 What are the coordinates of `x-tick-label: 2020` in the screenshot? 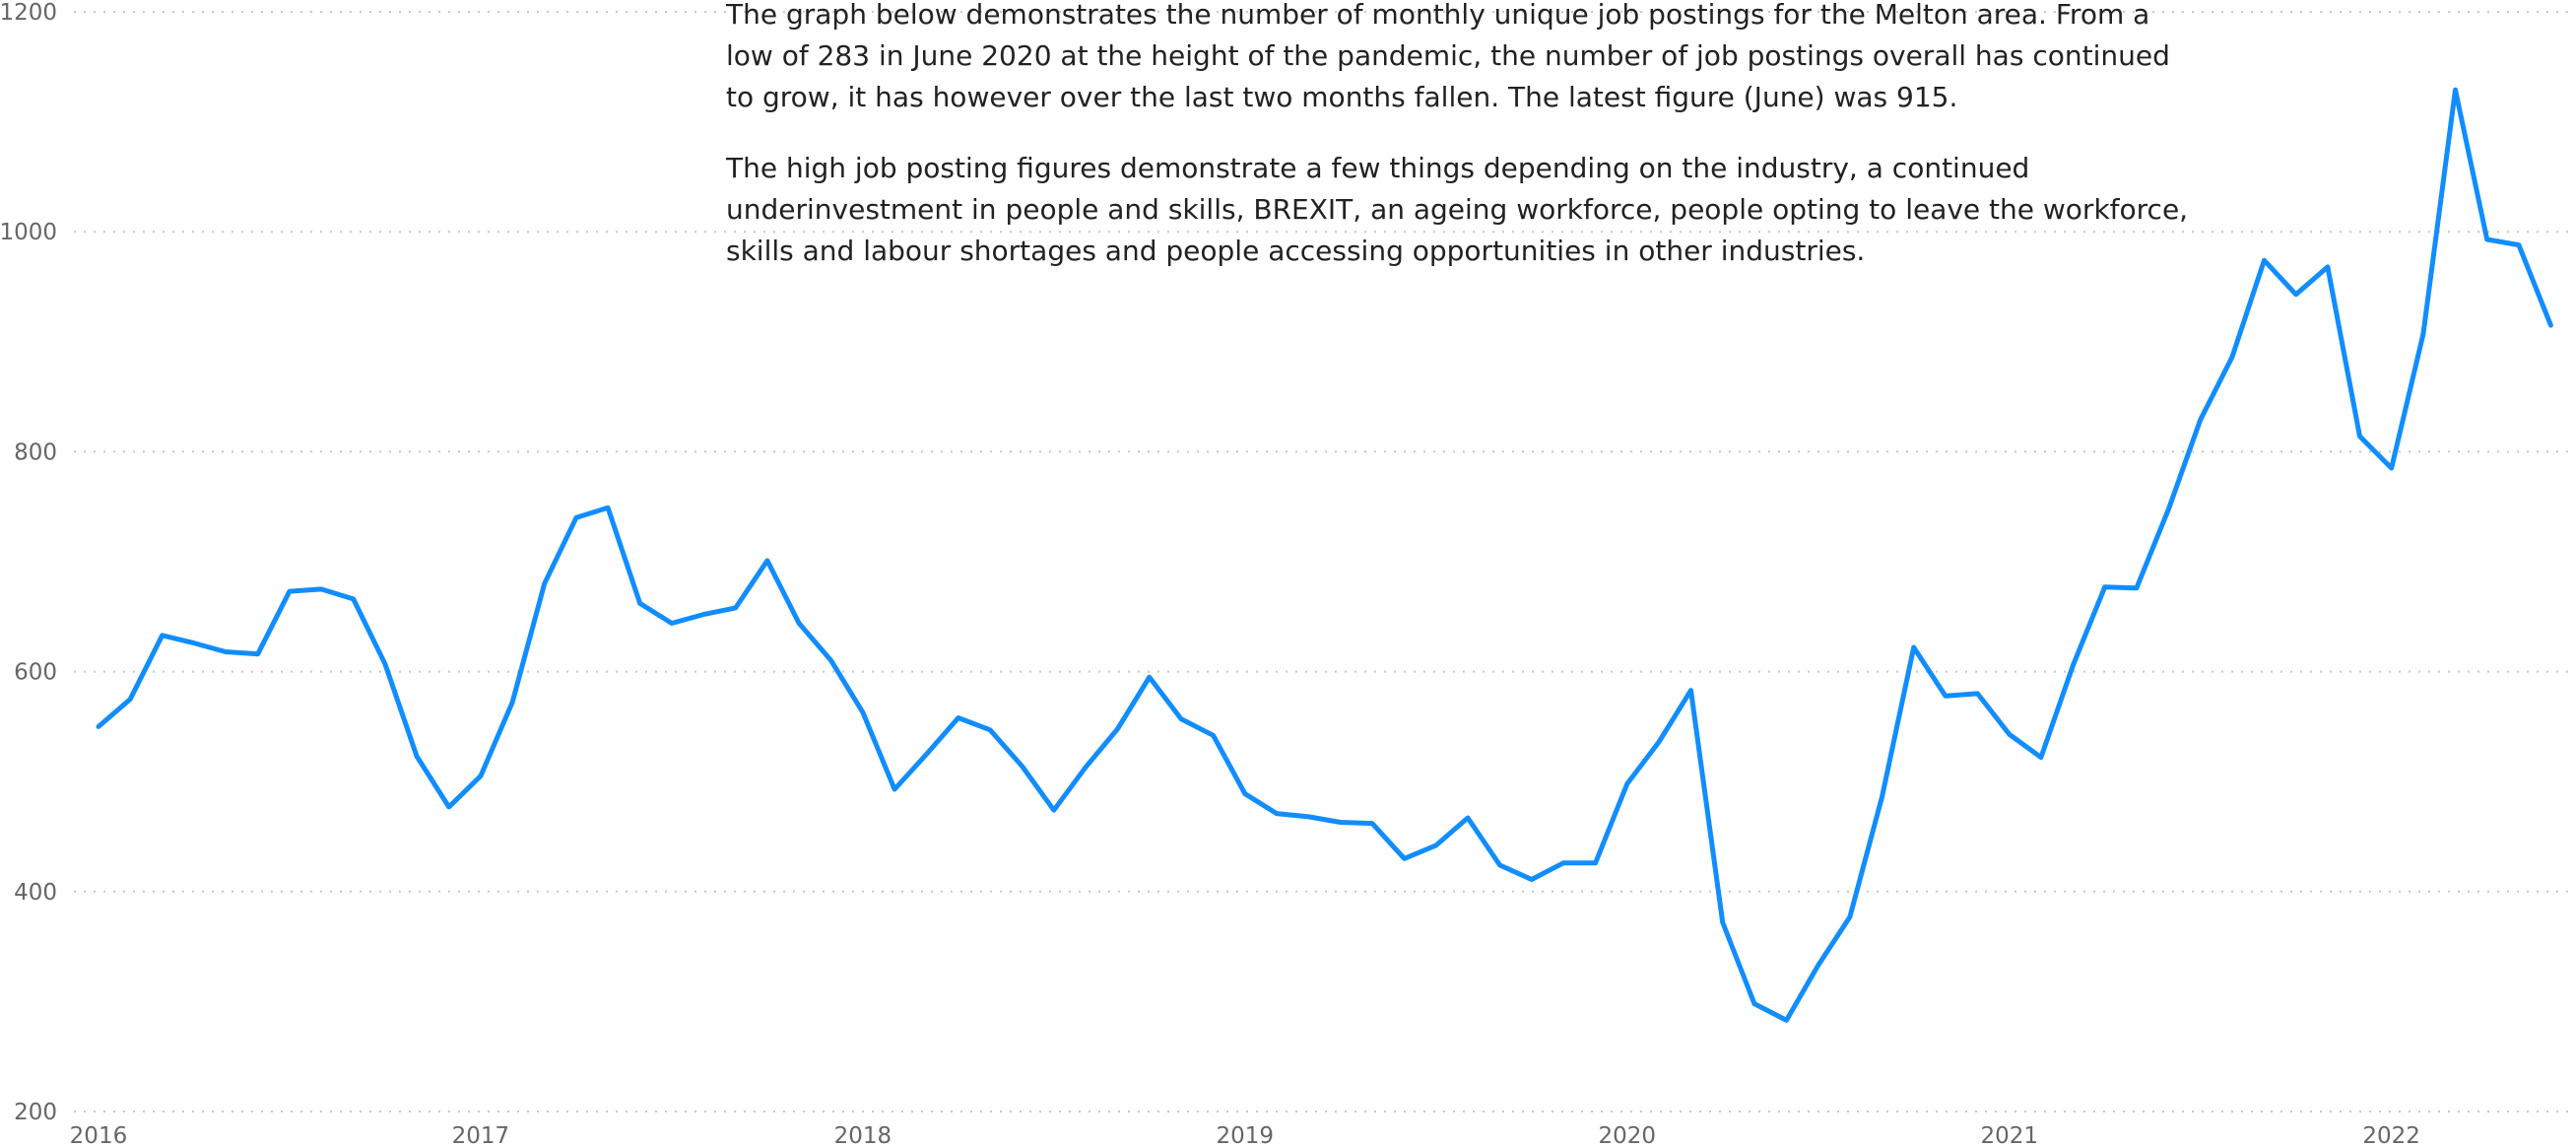 It's located at (1627, 1134).